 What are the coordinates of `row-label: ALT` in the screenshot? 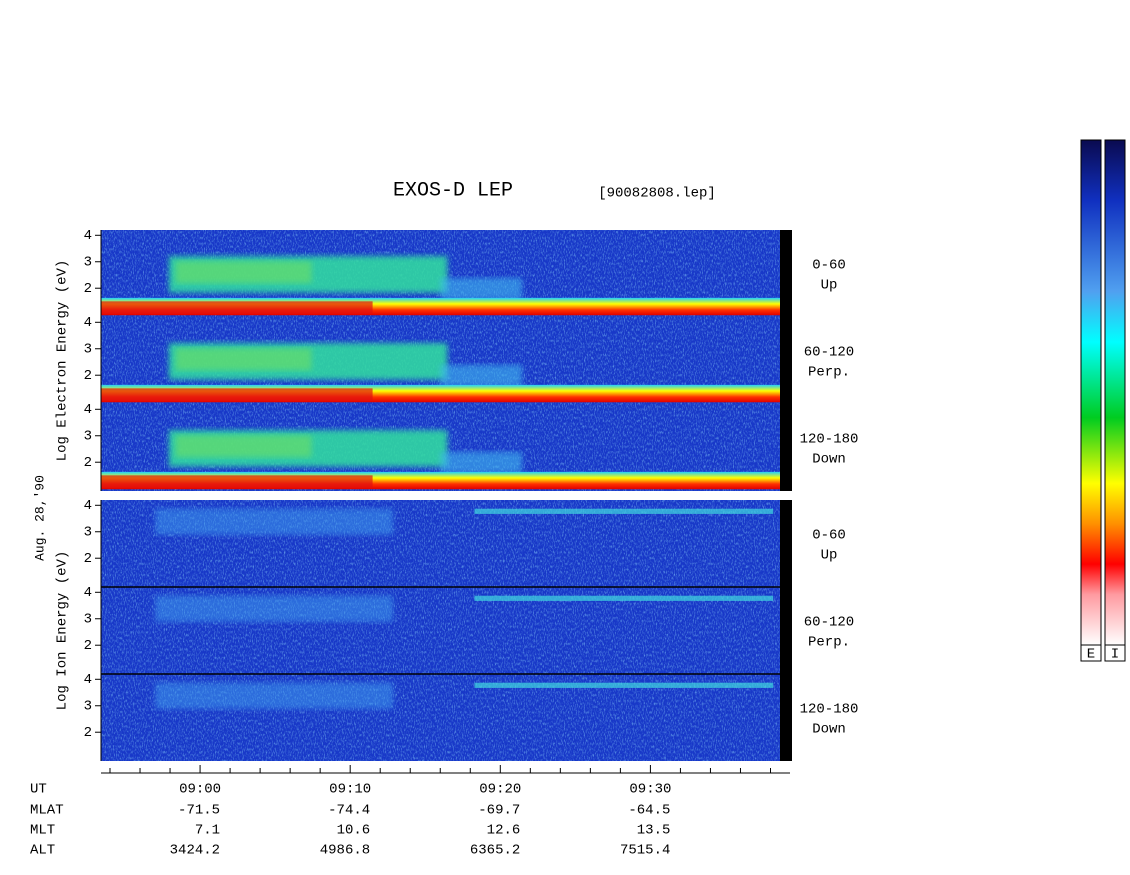 It's located at (42, 851).